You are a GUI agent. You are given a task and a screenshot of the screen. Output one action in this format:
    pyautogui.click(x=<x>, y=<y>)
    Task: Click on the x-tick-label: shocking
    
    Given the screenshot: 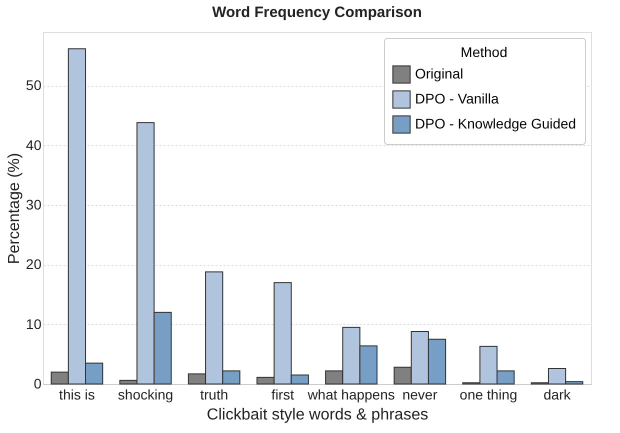 What is the action you would take?
    pyautogui.click(x=146, y=394)
    